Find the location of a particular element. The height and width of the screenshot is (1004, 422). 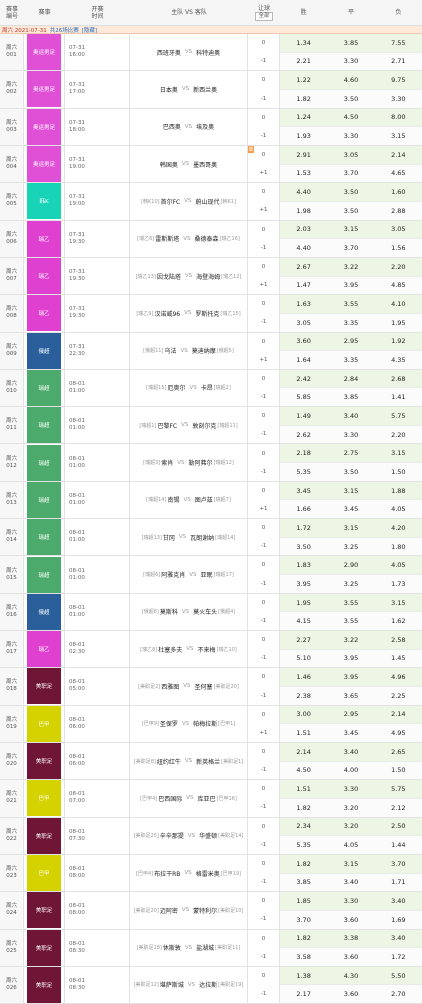

odds-win: 2.18 is located at coordinates (304, 453).